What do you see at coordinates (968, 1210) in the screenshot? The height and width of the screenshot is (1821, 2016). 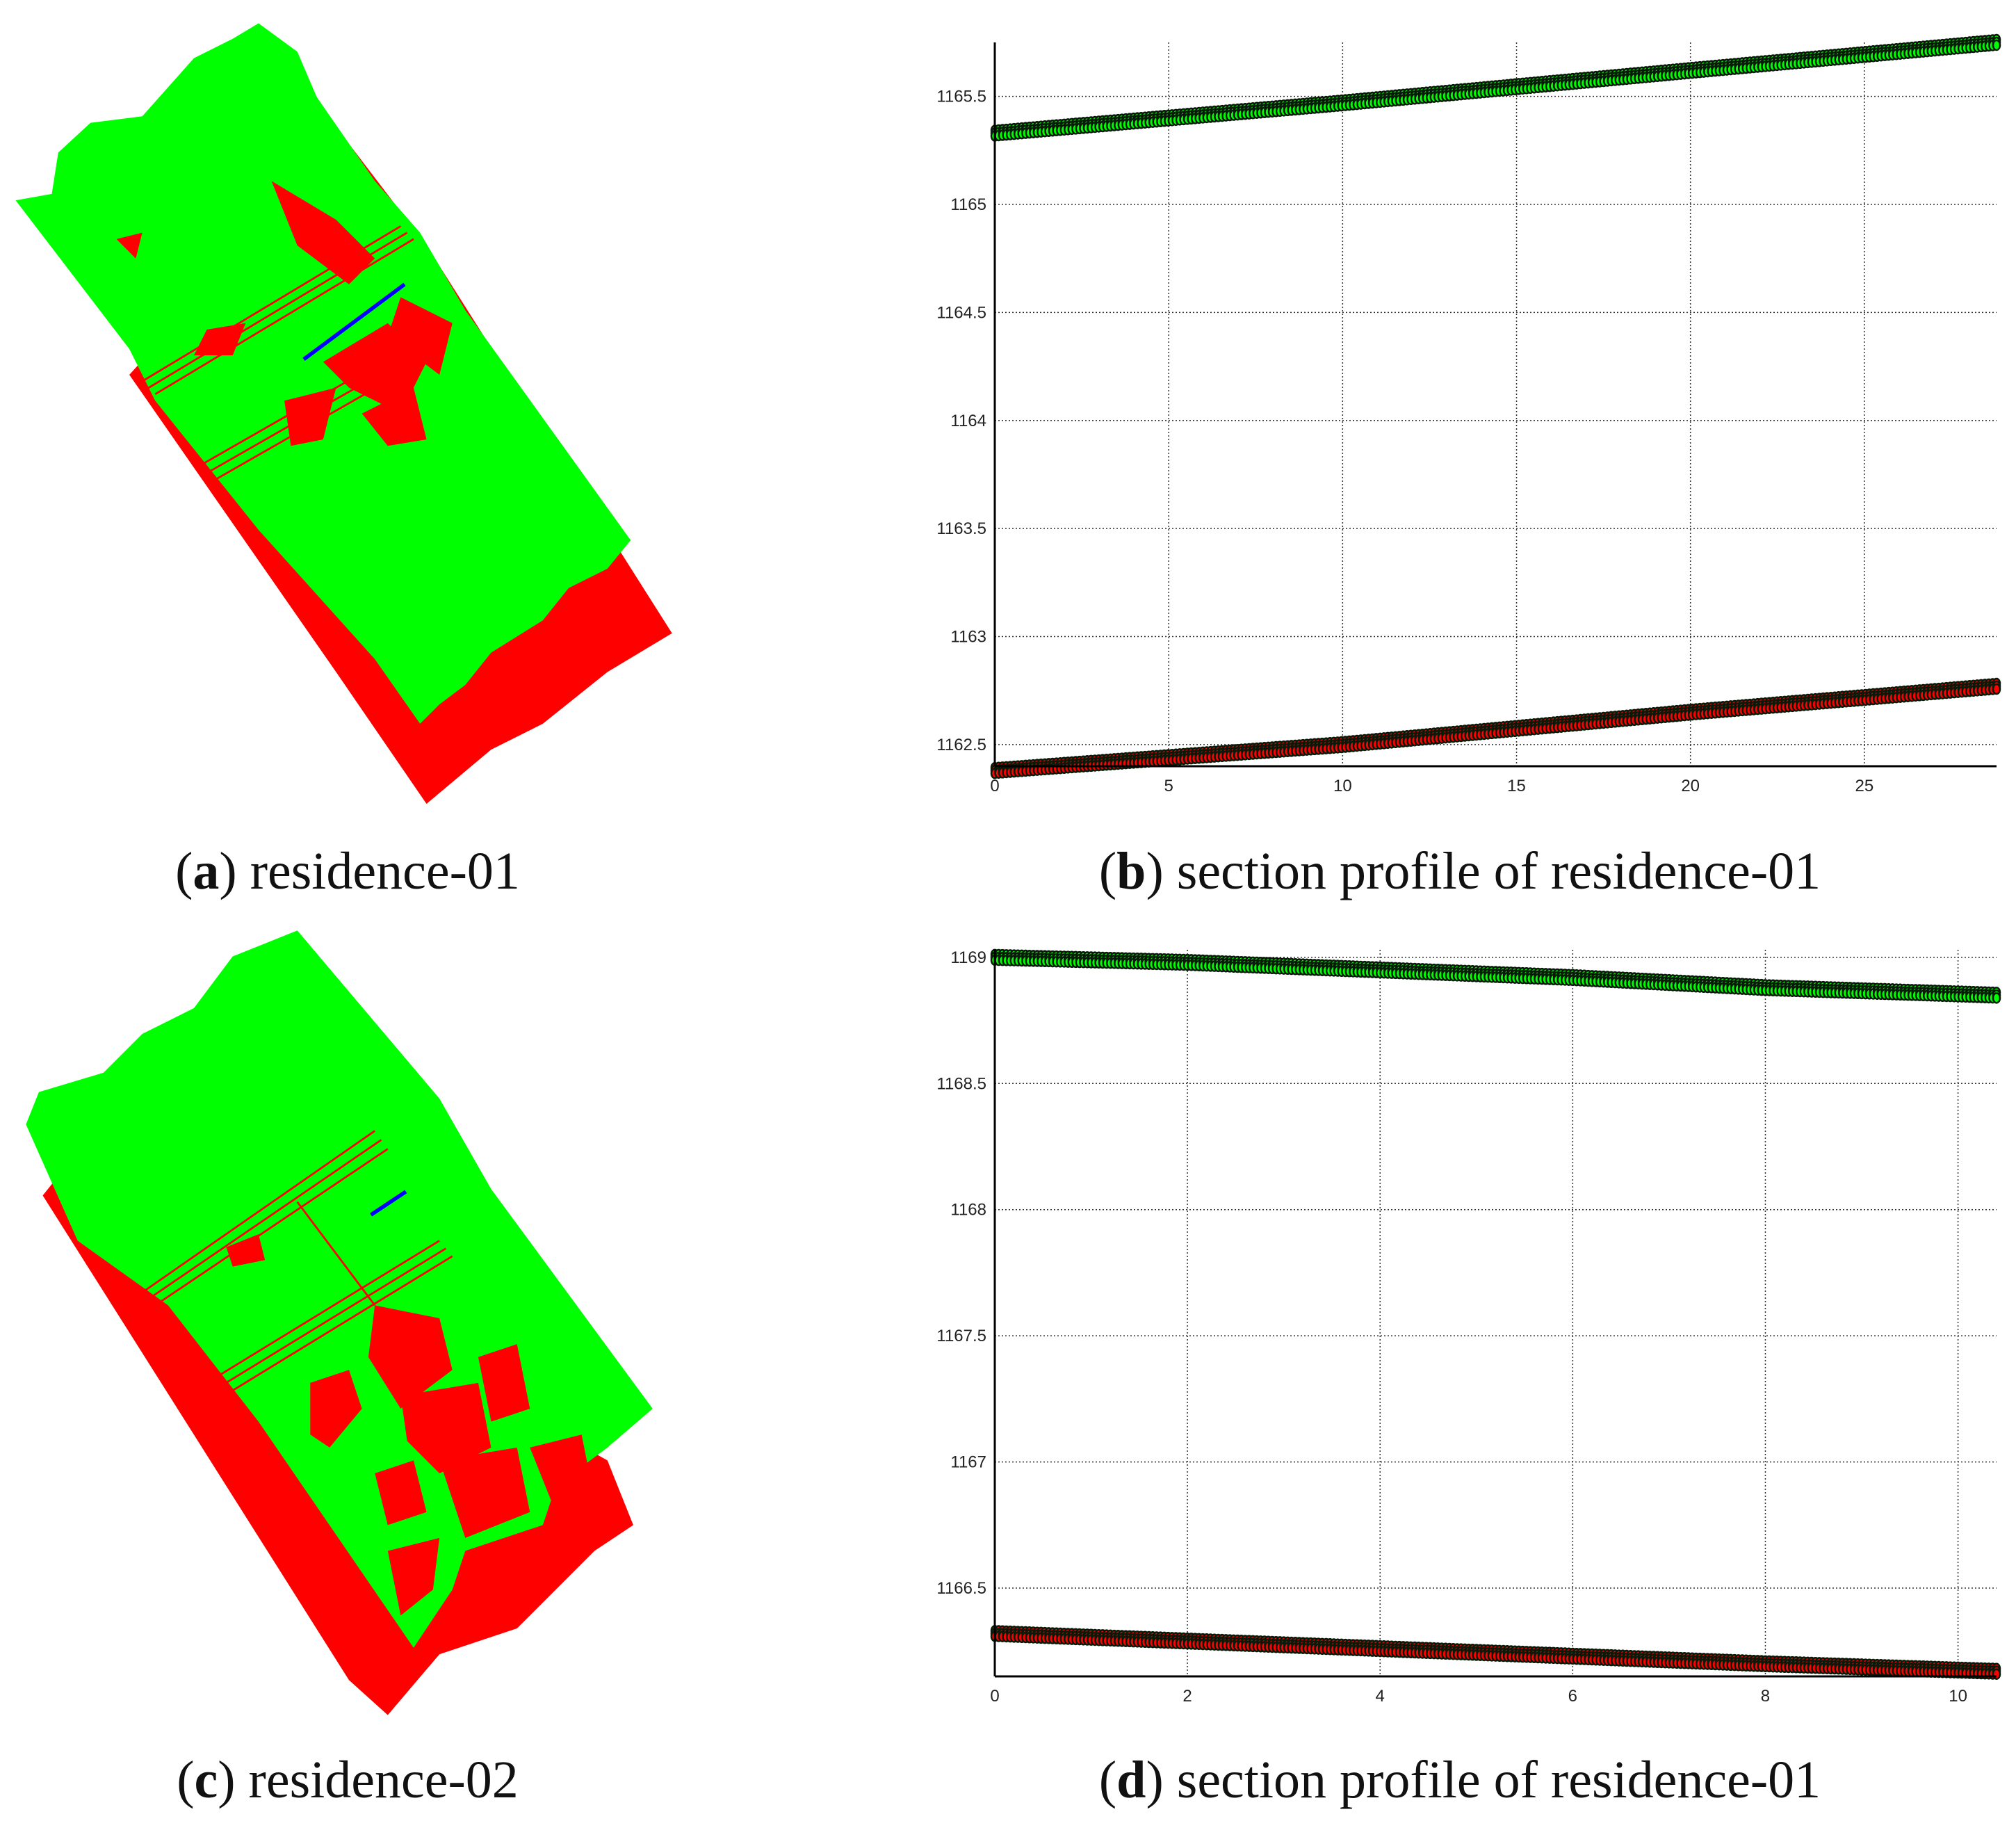 I see `y-tick-label: 1168` at bounding box center [968, 1210].